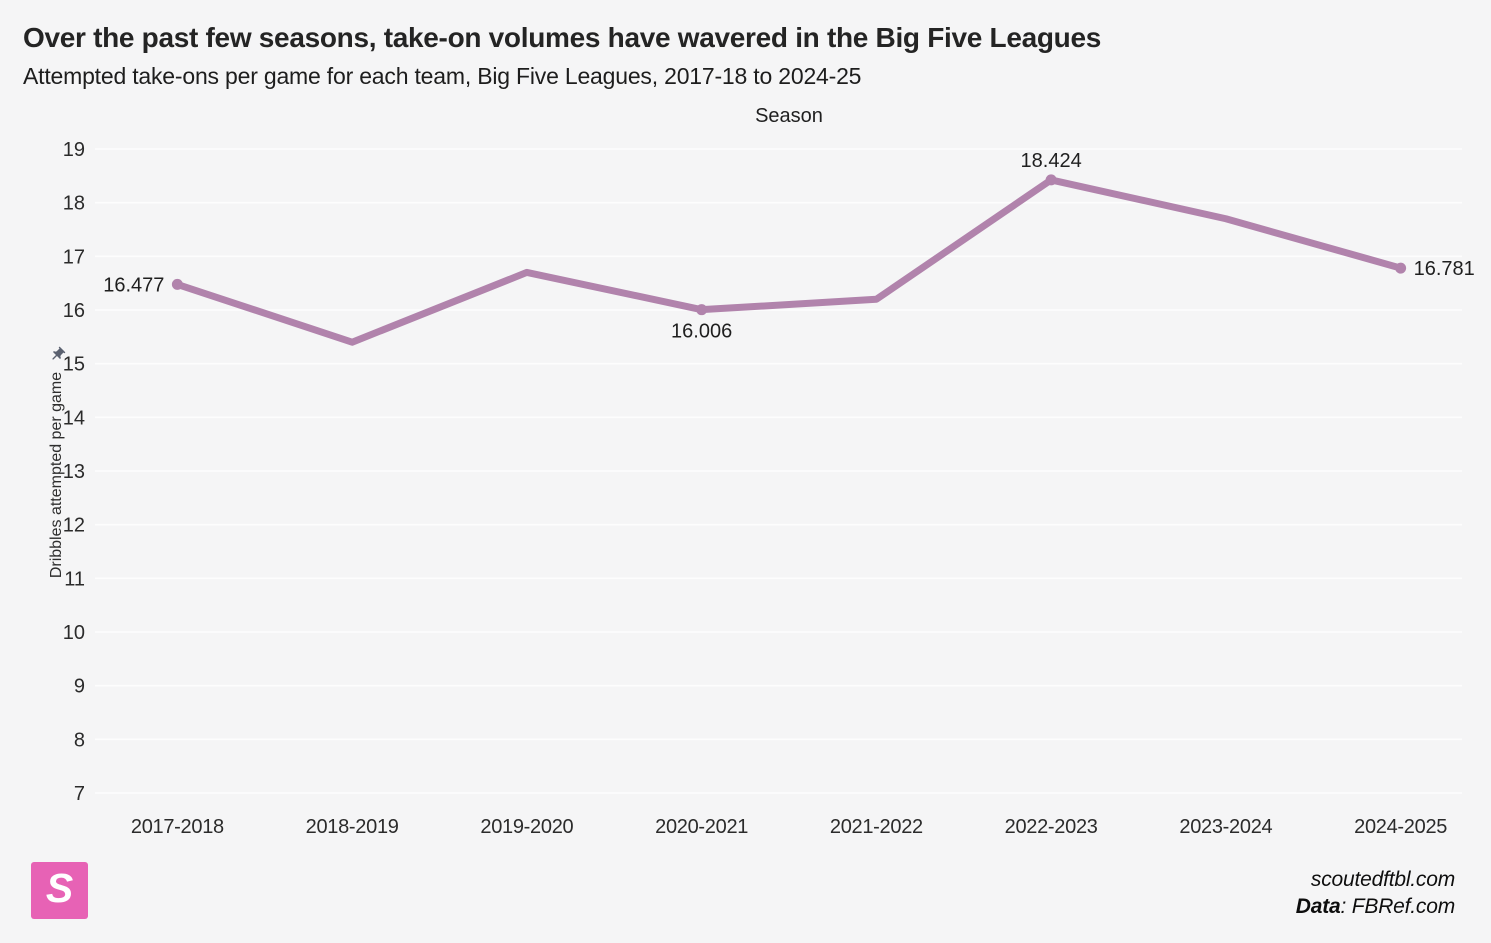  What do you see at coordinates (526, 827) in the screenshot?
I see `x-tick-label: 2019-2020` at bounding box center [526, 827].